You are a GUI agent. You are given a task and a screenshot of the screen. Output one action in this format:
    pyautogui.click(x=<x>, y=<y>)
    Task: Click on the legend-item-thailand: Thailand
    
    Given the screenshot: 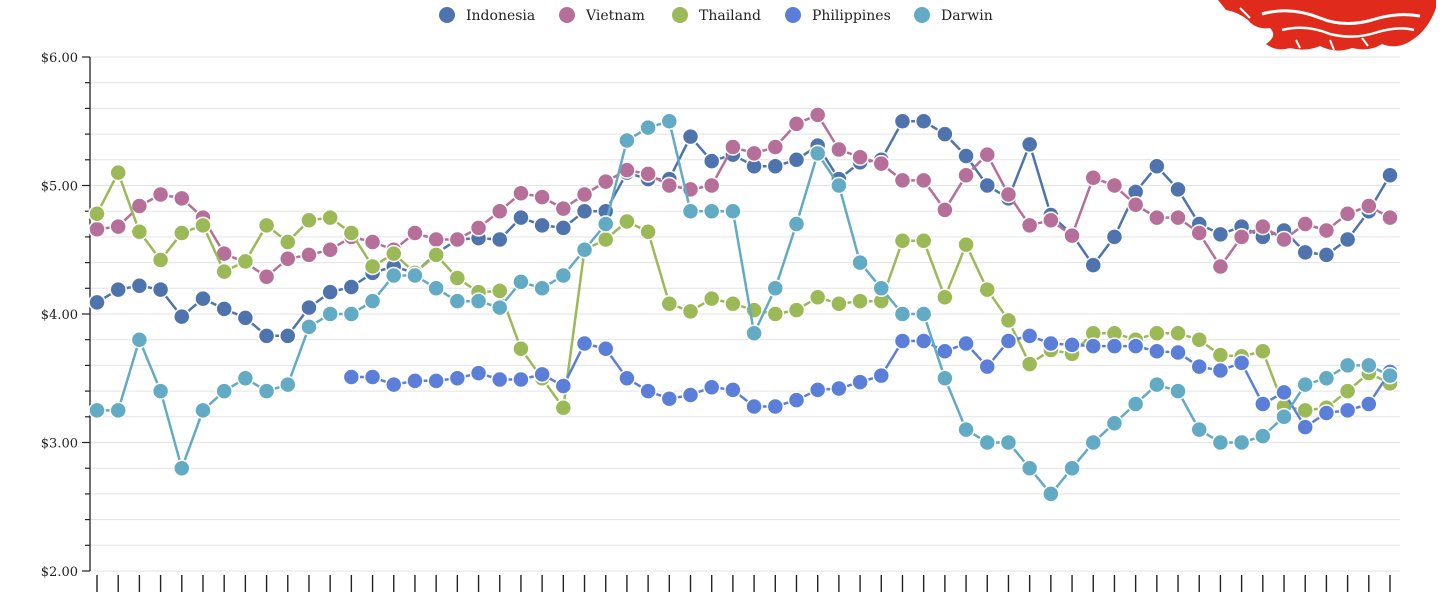 What is the action you would take?
    pyautogui.click(x=716, y=15)
    